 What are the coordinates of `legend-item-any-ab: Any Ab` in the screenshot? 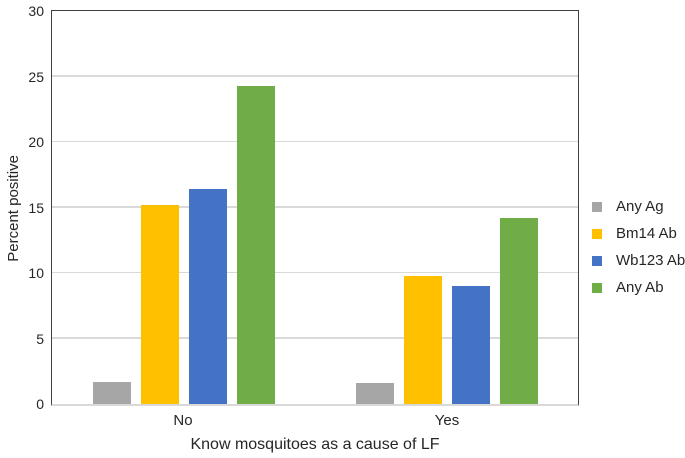 It's located at (638, 287).